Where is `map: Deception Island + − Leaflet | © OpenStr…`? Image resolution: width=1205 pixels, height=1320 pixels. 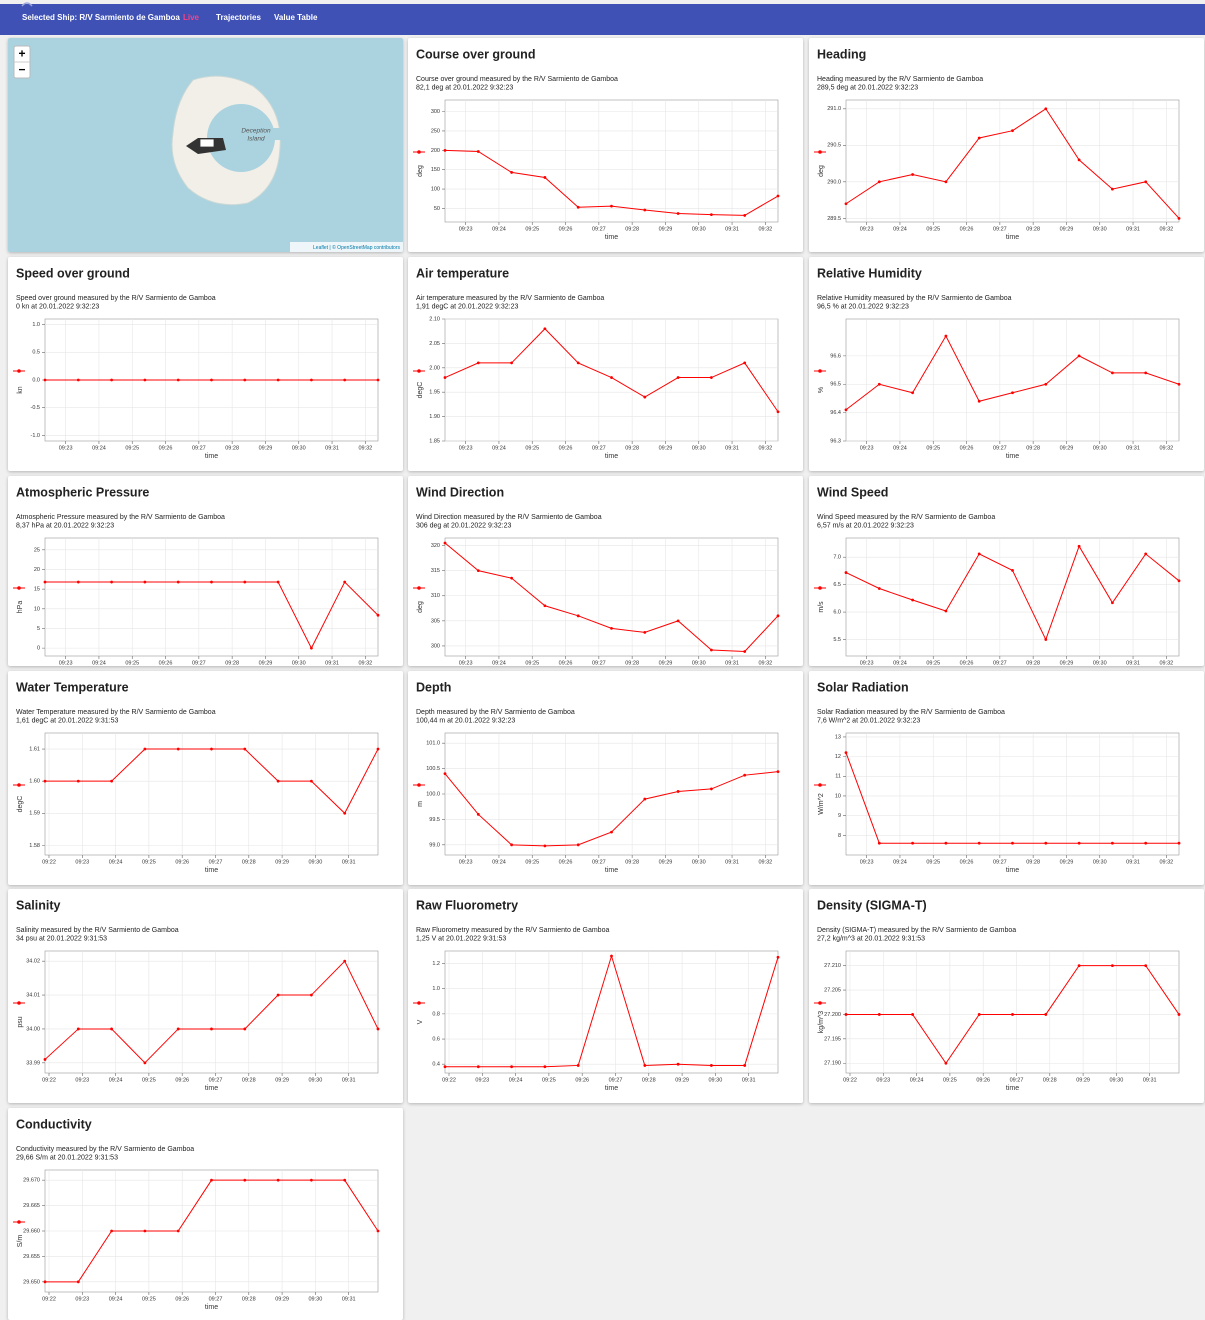 map: Deception Island + − Leaflet | © OpenStr… is located at coordinates (205, 145).